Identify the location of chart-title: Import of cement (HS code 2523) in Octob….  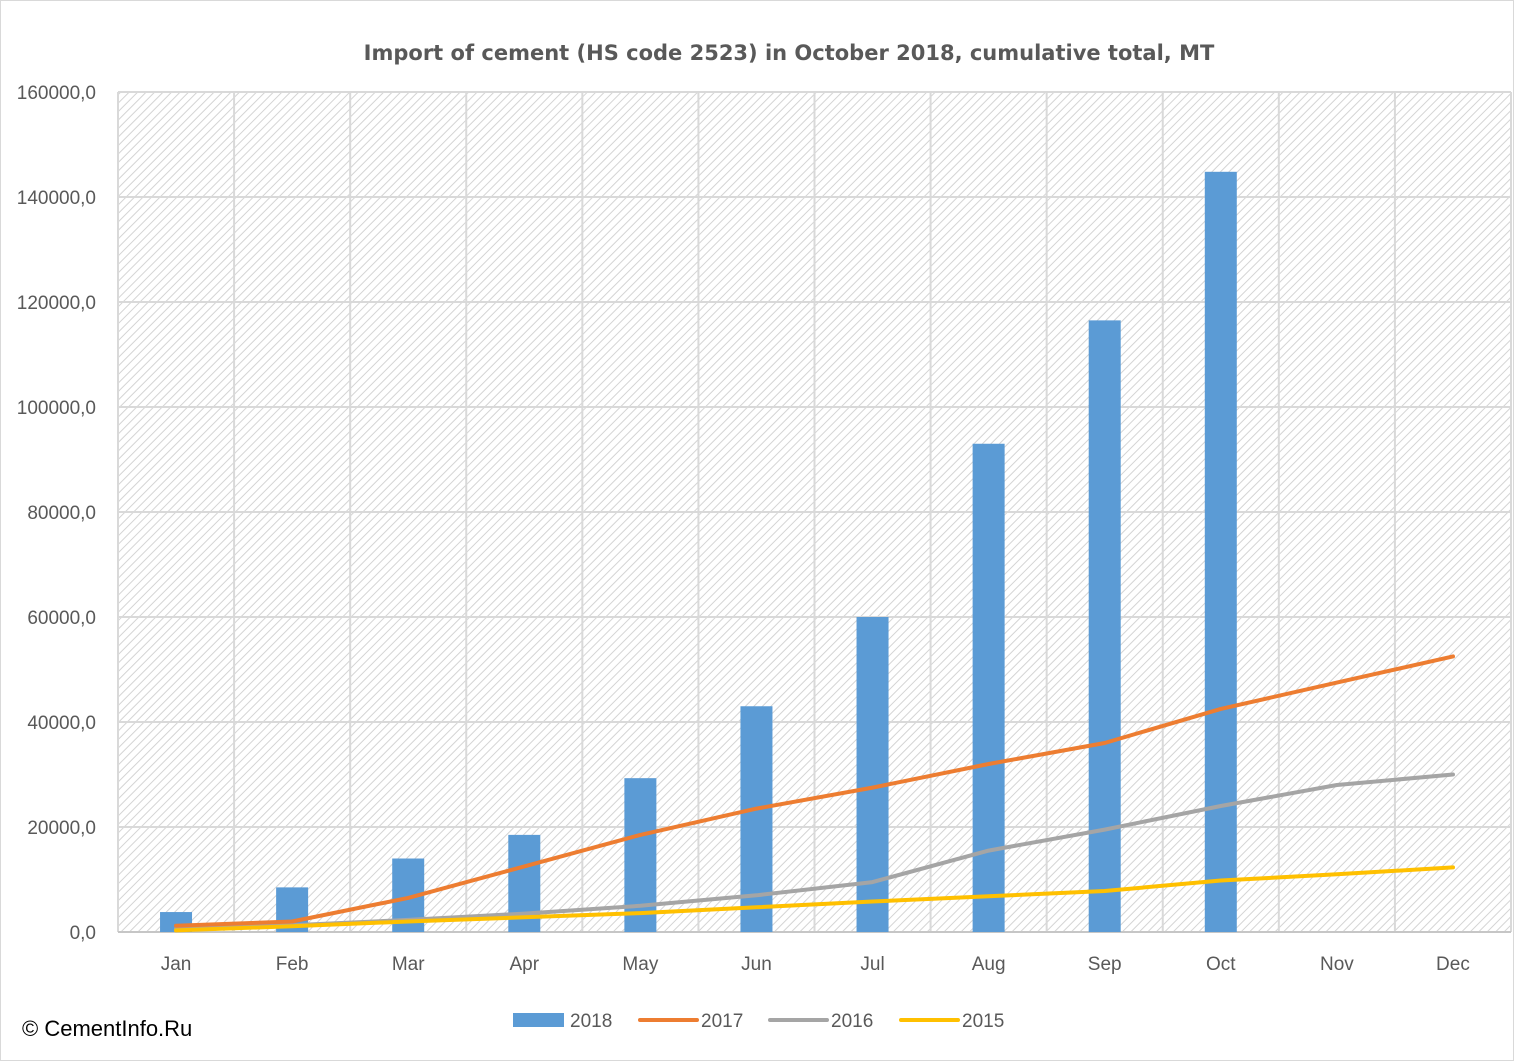
(789, 53).